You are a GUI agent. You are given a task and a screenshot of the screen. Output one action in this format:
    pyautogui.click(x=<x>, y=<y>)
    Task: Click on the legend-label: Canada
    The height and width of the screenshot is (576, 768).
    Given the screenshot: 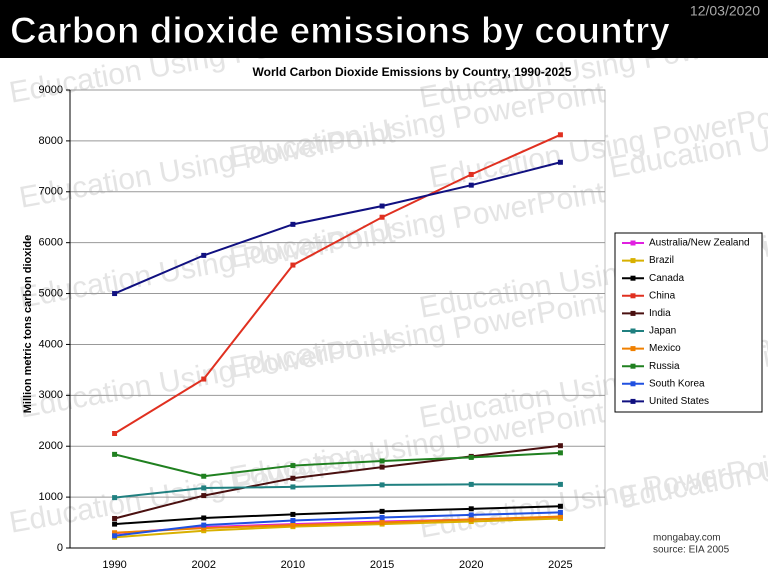 What is the action you would take?
    pyautogui.click(x=666, y=278)
    